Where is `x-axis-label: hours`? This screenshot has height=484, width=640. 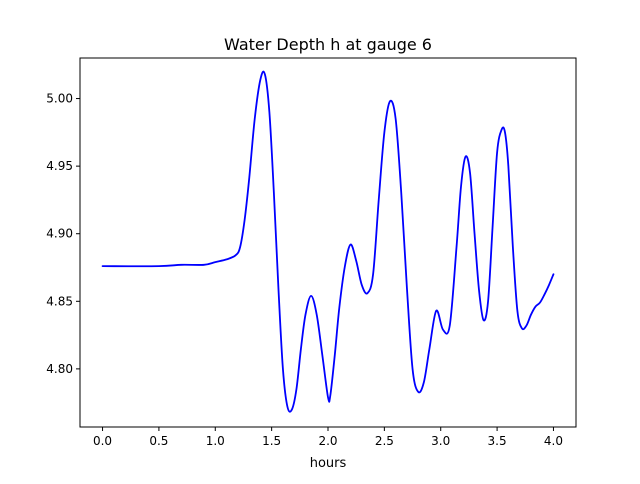
x-axis-label: hours is located at coordinates (328, 463).